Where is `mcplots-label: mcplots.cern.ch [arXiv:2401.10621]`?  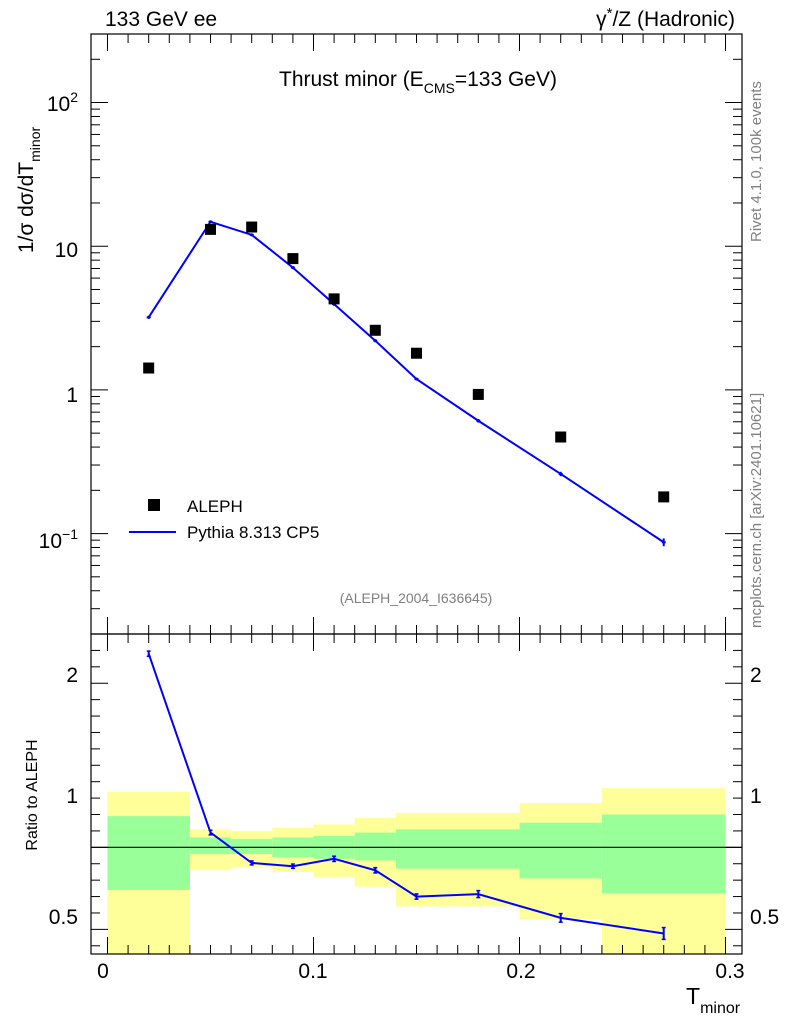
mcplots-label: mcplots.cern.ch [arXiv:2401.10621] is located at coordinates (756, 510).